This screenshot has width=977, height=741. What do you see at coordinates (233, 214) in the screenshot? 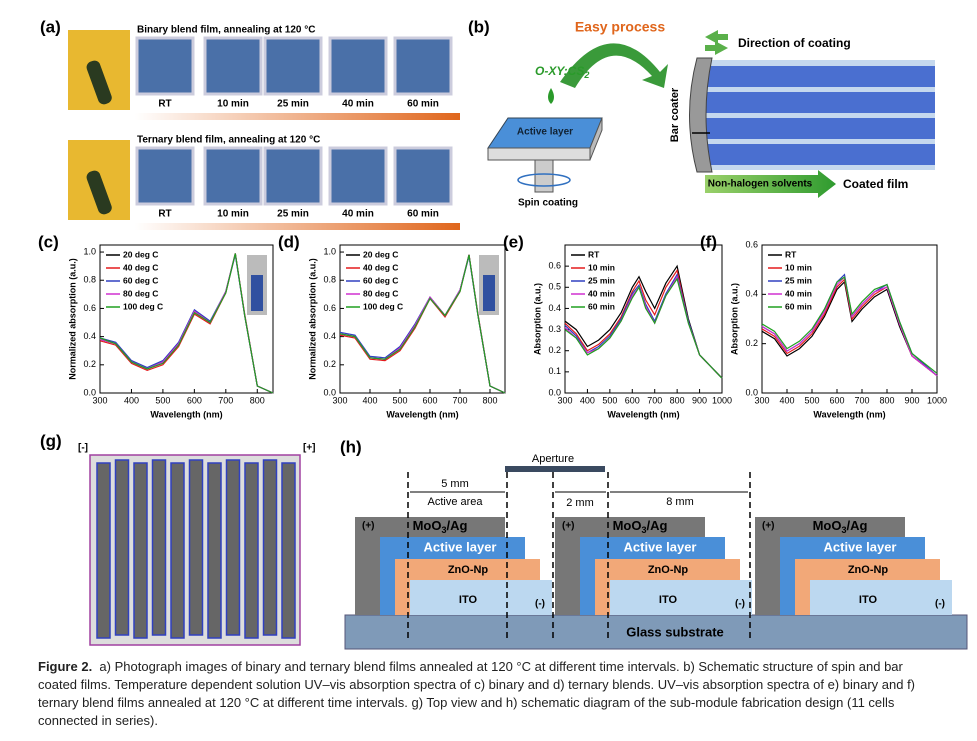
I see `time-label: 10 min` at bounding box center [233, 214].